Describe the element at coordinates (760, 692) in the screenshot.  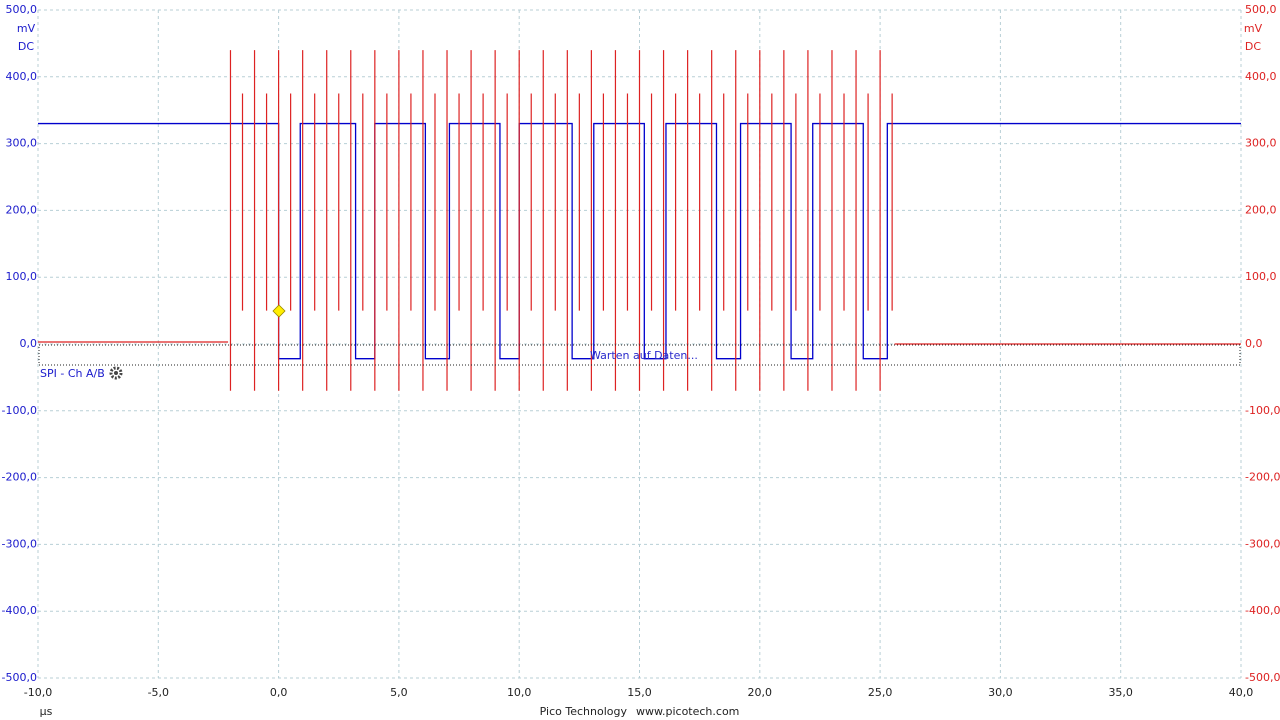
I see `x-tick-label: 20,0` at that location.